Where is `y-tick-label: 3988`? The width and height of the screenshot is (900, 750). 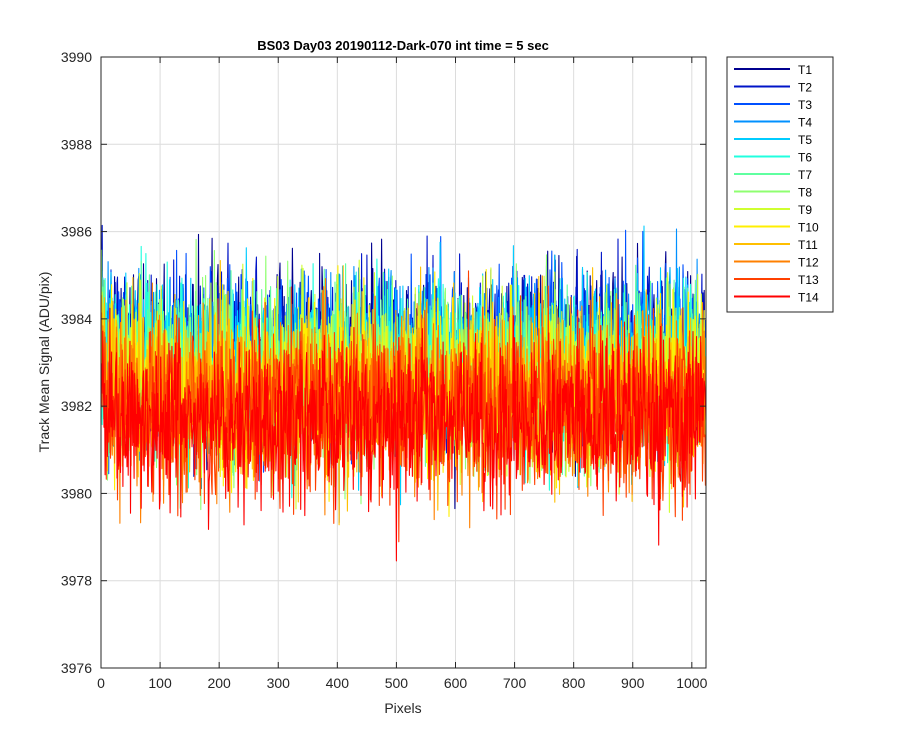 y-tick-label: 3988 is located at coordinates (76, 144).